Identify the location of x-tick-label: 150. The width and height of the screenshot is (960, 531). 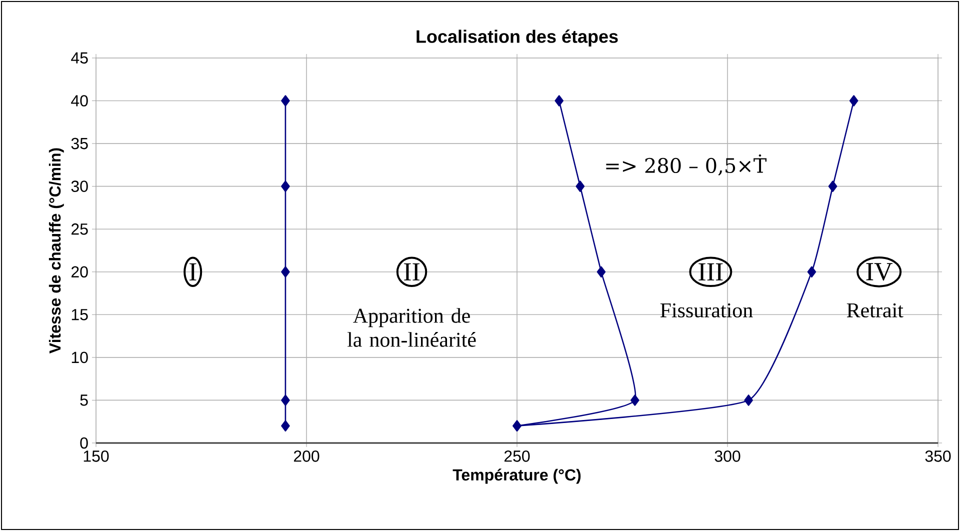
(96, 456).